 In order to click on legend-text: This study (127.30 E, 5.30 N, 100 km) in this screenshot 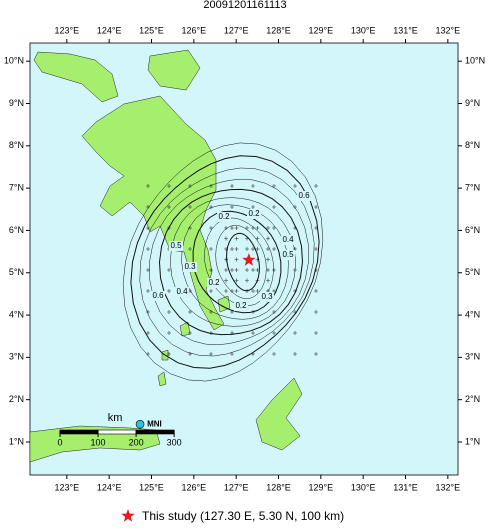, I will do `click(243, 516)`.